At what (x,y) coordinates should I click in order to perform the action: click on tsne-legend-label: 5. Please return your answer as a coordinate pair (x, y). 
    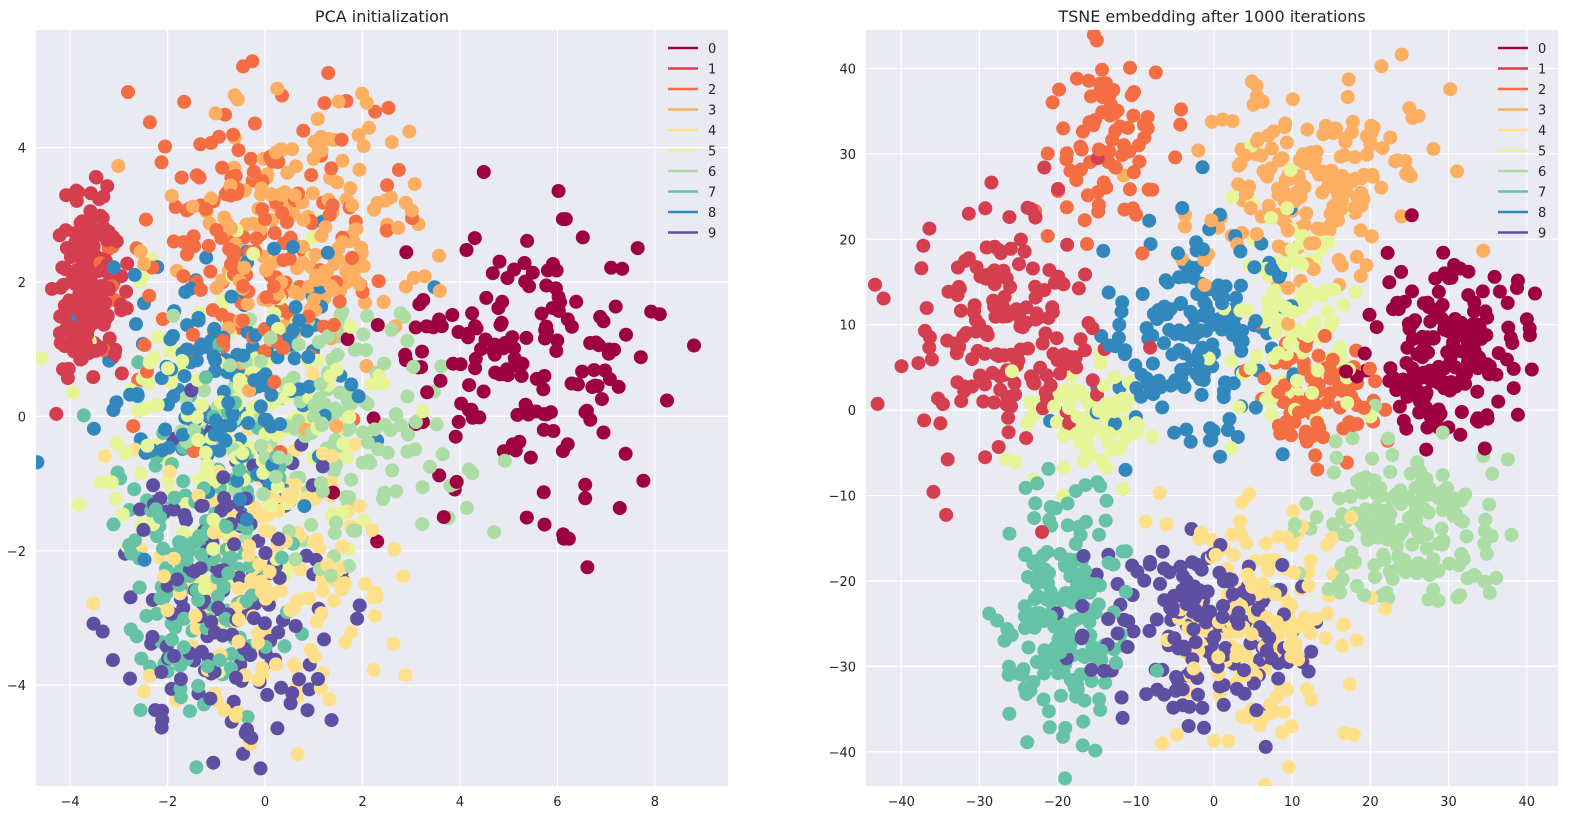
    Looking at the image, I should click on (1542, 152).